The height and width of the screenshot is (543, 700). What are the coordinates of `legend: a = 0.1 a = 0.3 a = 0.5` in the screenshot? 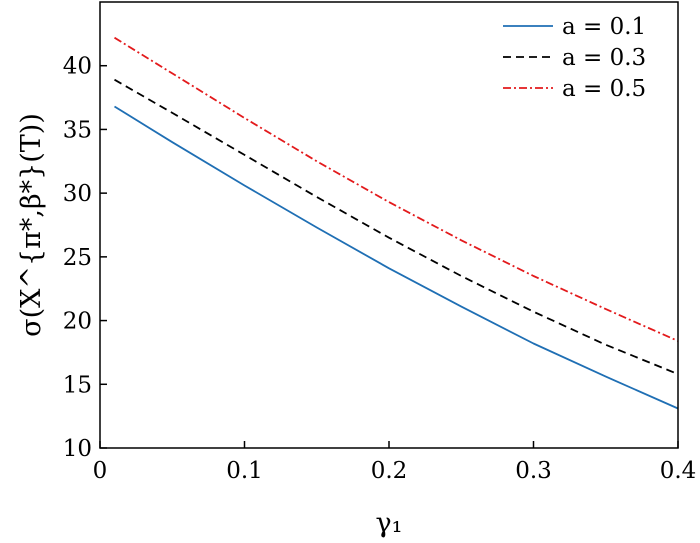 It's located at (574, 58).